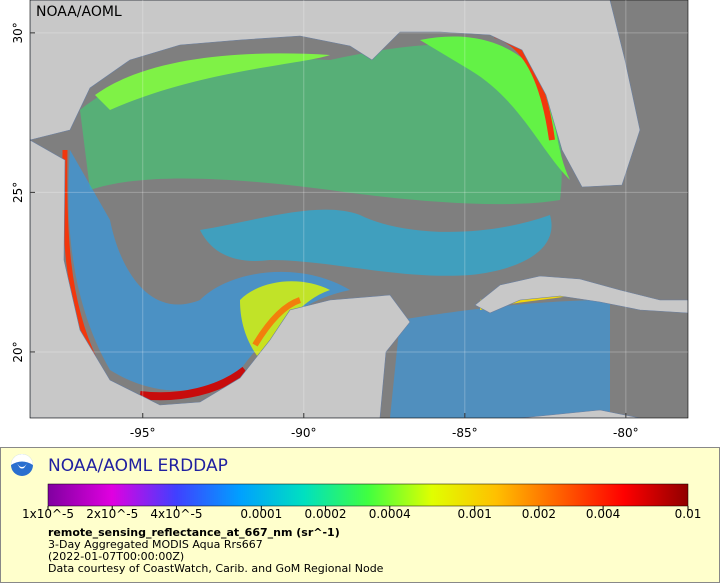 This screenshot has height=583, width=720. Describe the element at coordinates (390, 514) in the screenshot. I see `colorbar-tick-label: 0.0004` at that location.